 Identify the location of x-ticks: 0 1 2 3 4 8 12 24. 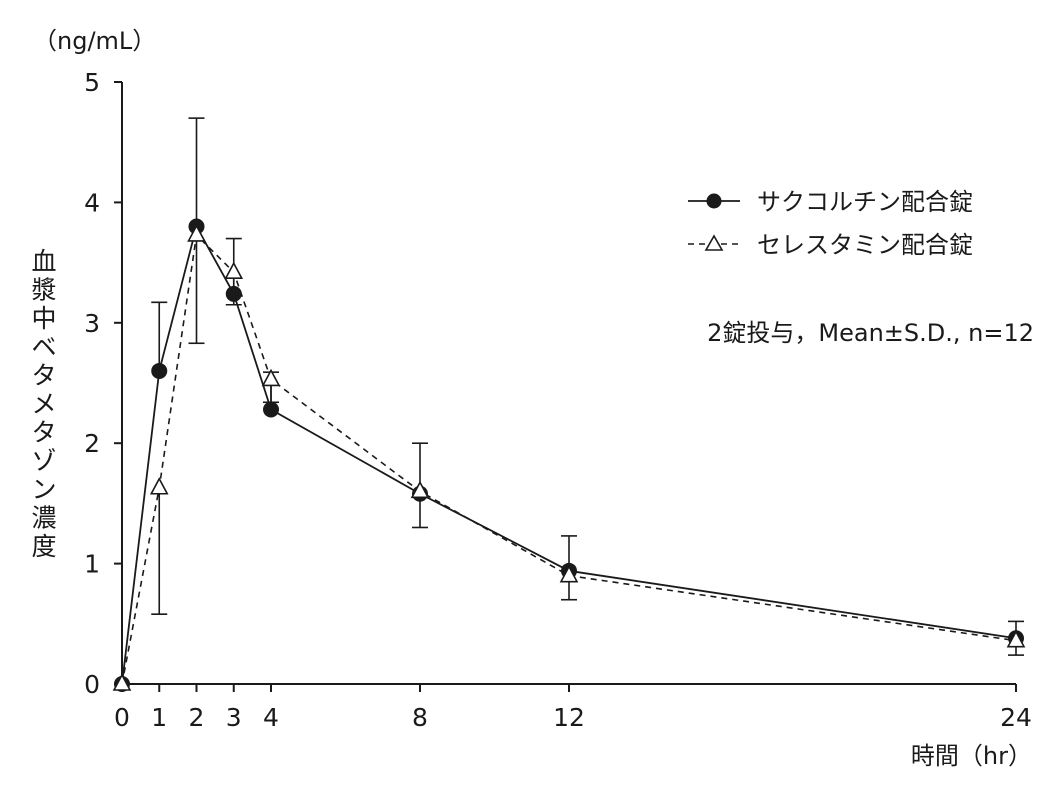
(573, 708).